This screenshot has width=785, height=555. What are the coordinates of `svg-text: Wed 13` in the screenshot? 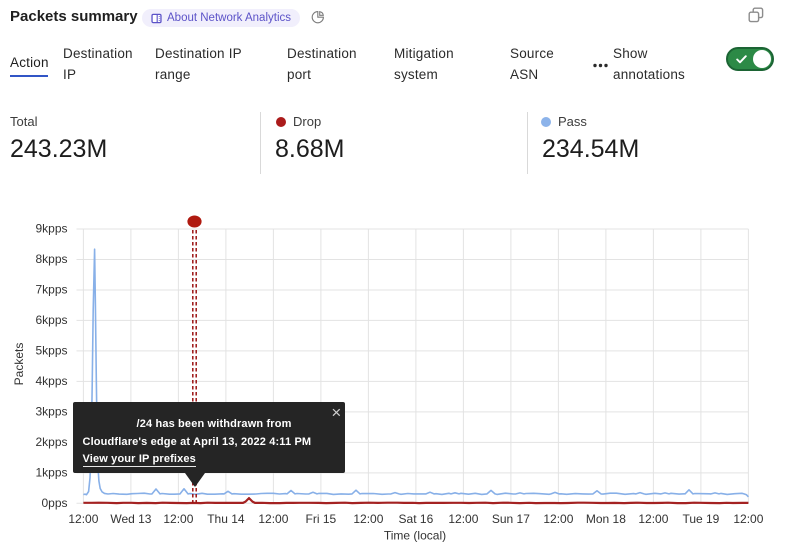 It's located at (130, 519).